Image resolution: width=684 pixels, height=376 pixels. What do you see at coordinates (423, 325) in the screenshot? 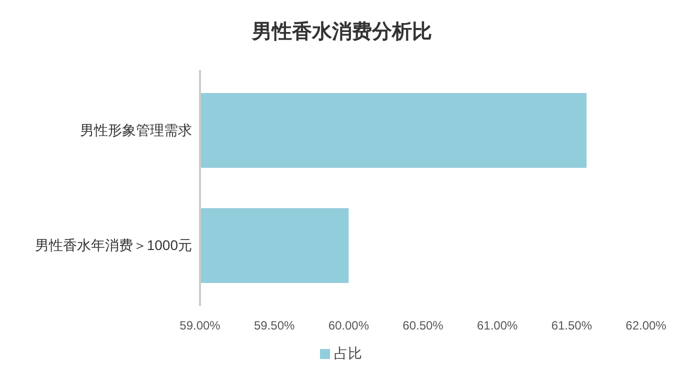
I see `x-tick-label: 60.50%` at bounding box center [423, 325].